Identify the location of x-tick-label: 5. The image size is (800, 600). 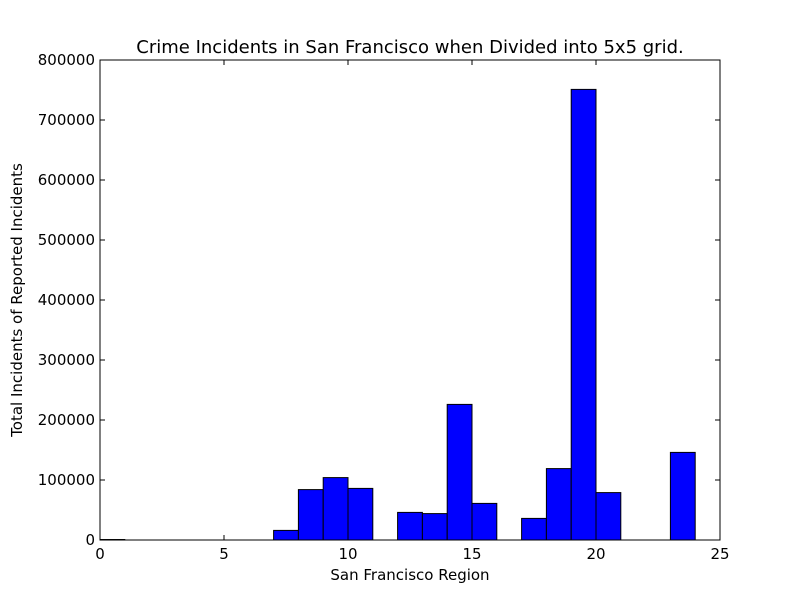
(224, 554).